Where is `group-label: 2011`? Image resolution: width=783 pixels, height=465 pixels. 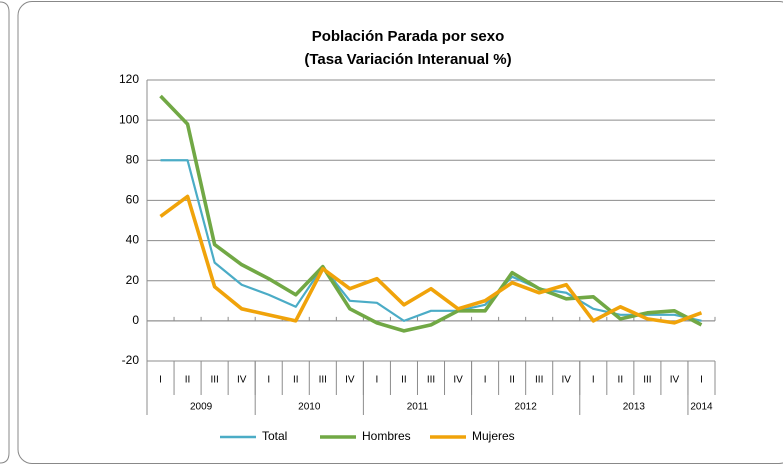
group-label: 2011 is located at coordinates (418, 407).